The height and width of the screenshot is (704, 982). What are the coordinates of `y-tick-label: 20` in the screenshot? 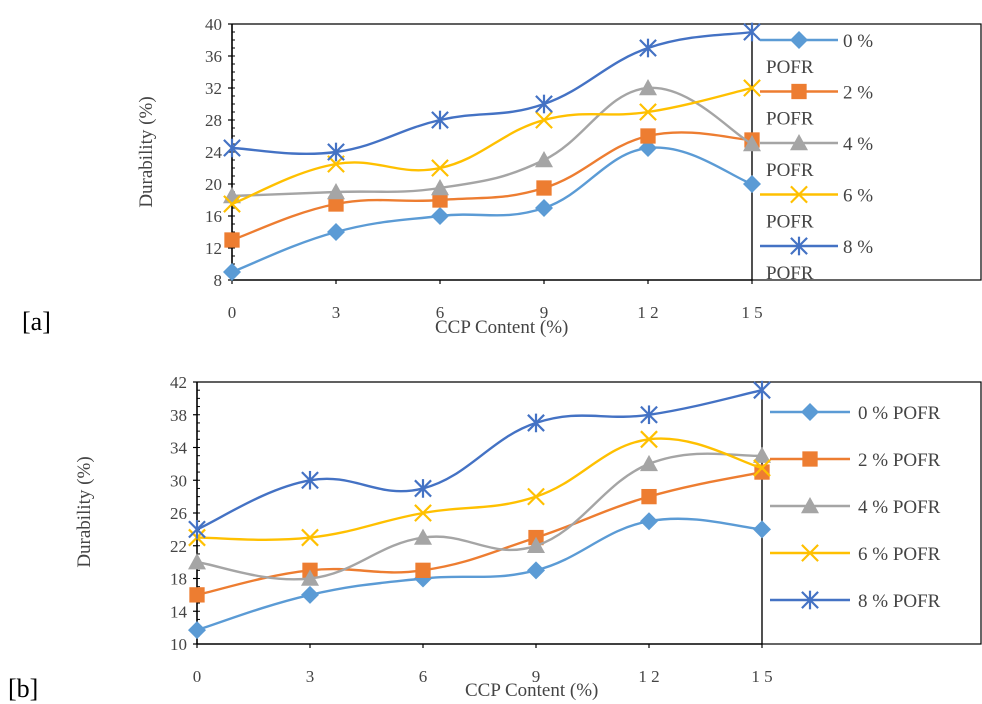 It's located at (213, 184).